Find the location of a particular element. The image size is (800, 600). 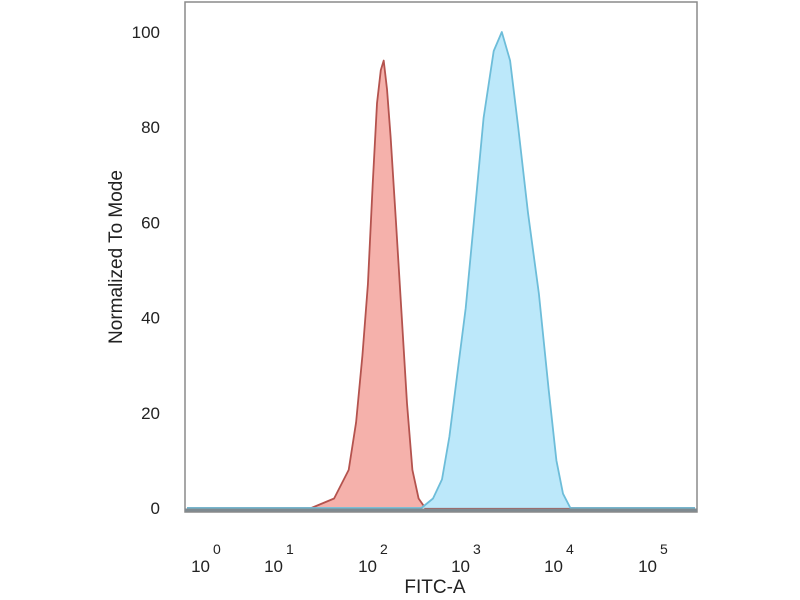

y-tick-label: 0 is located at coordinates (155, 508).